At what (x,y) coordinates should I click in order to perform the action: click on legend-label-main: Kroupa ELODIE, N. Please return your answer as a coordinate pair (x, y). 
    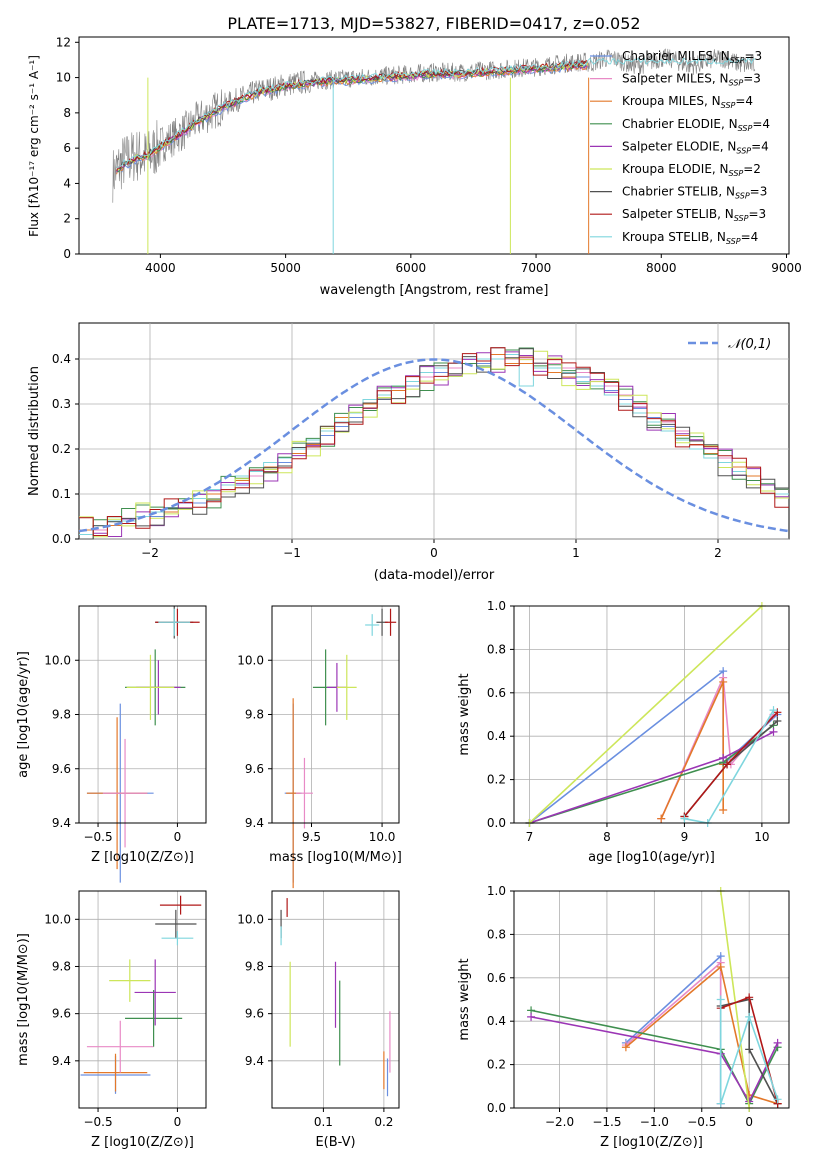
    Looking at the image, I should click on (675, 169).